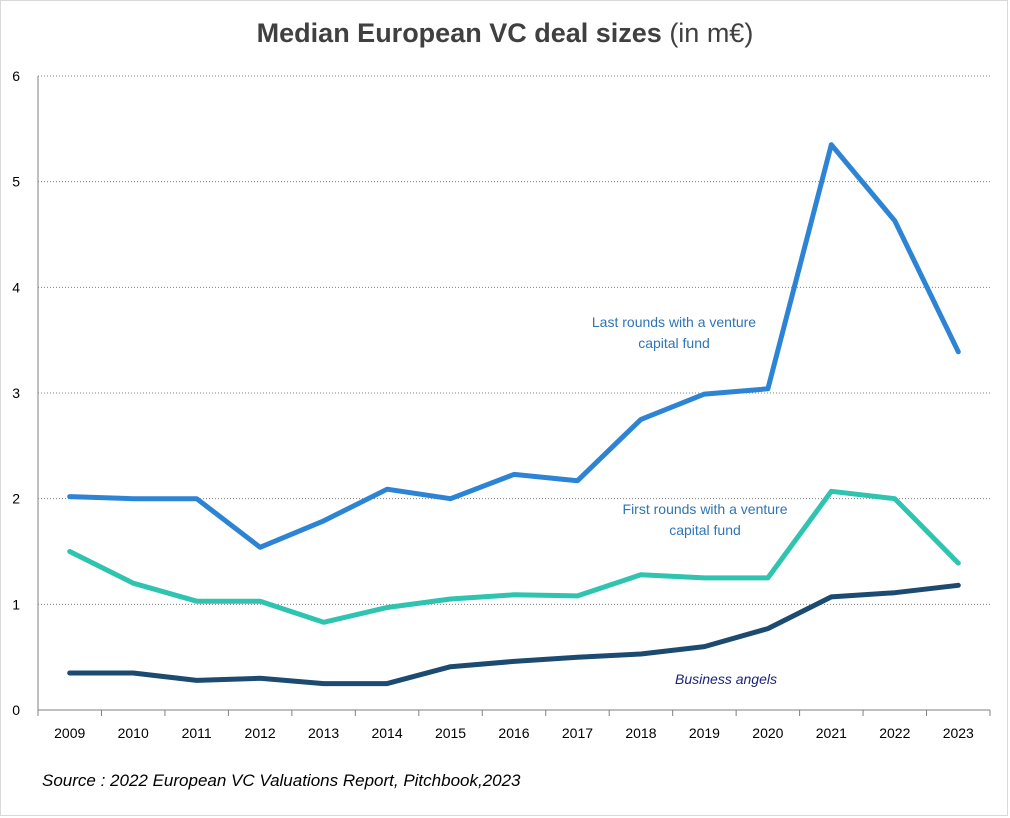  Describe the element at coordinates (767, 733) in the screenshot. I see `x-tick-label-11: 2020` at that location.